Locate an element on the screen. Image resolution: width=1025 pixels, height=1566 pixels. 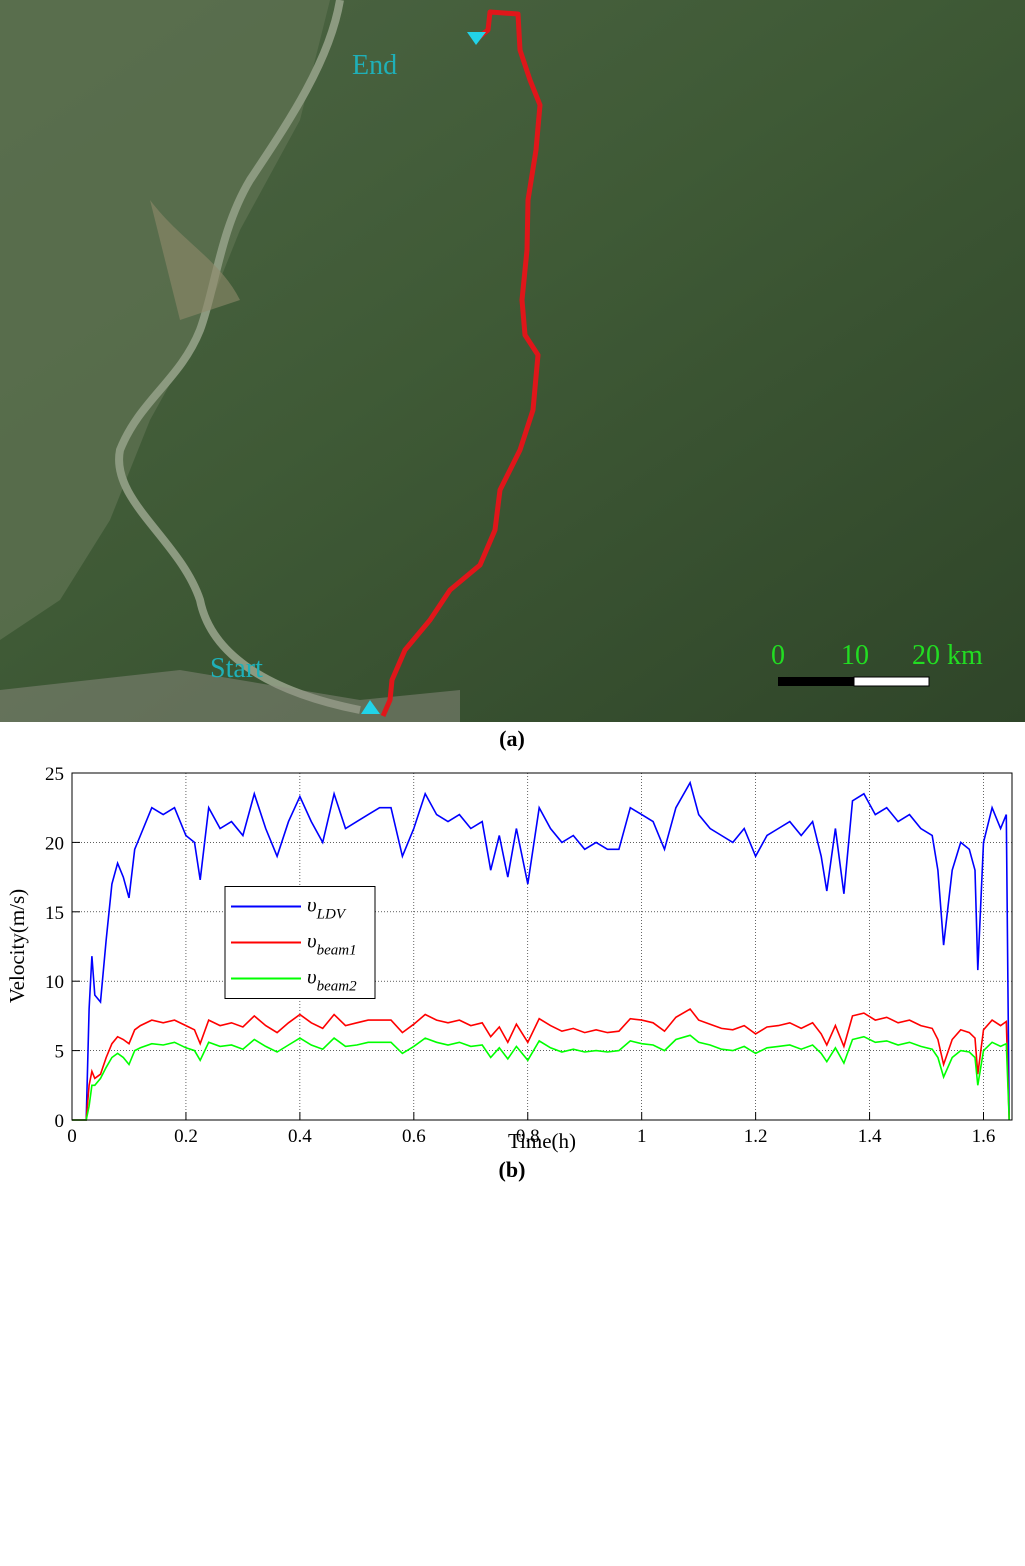
end-label: End is located at coordinates (374, 65).